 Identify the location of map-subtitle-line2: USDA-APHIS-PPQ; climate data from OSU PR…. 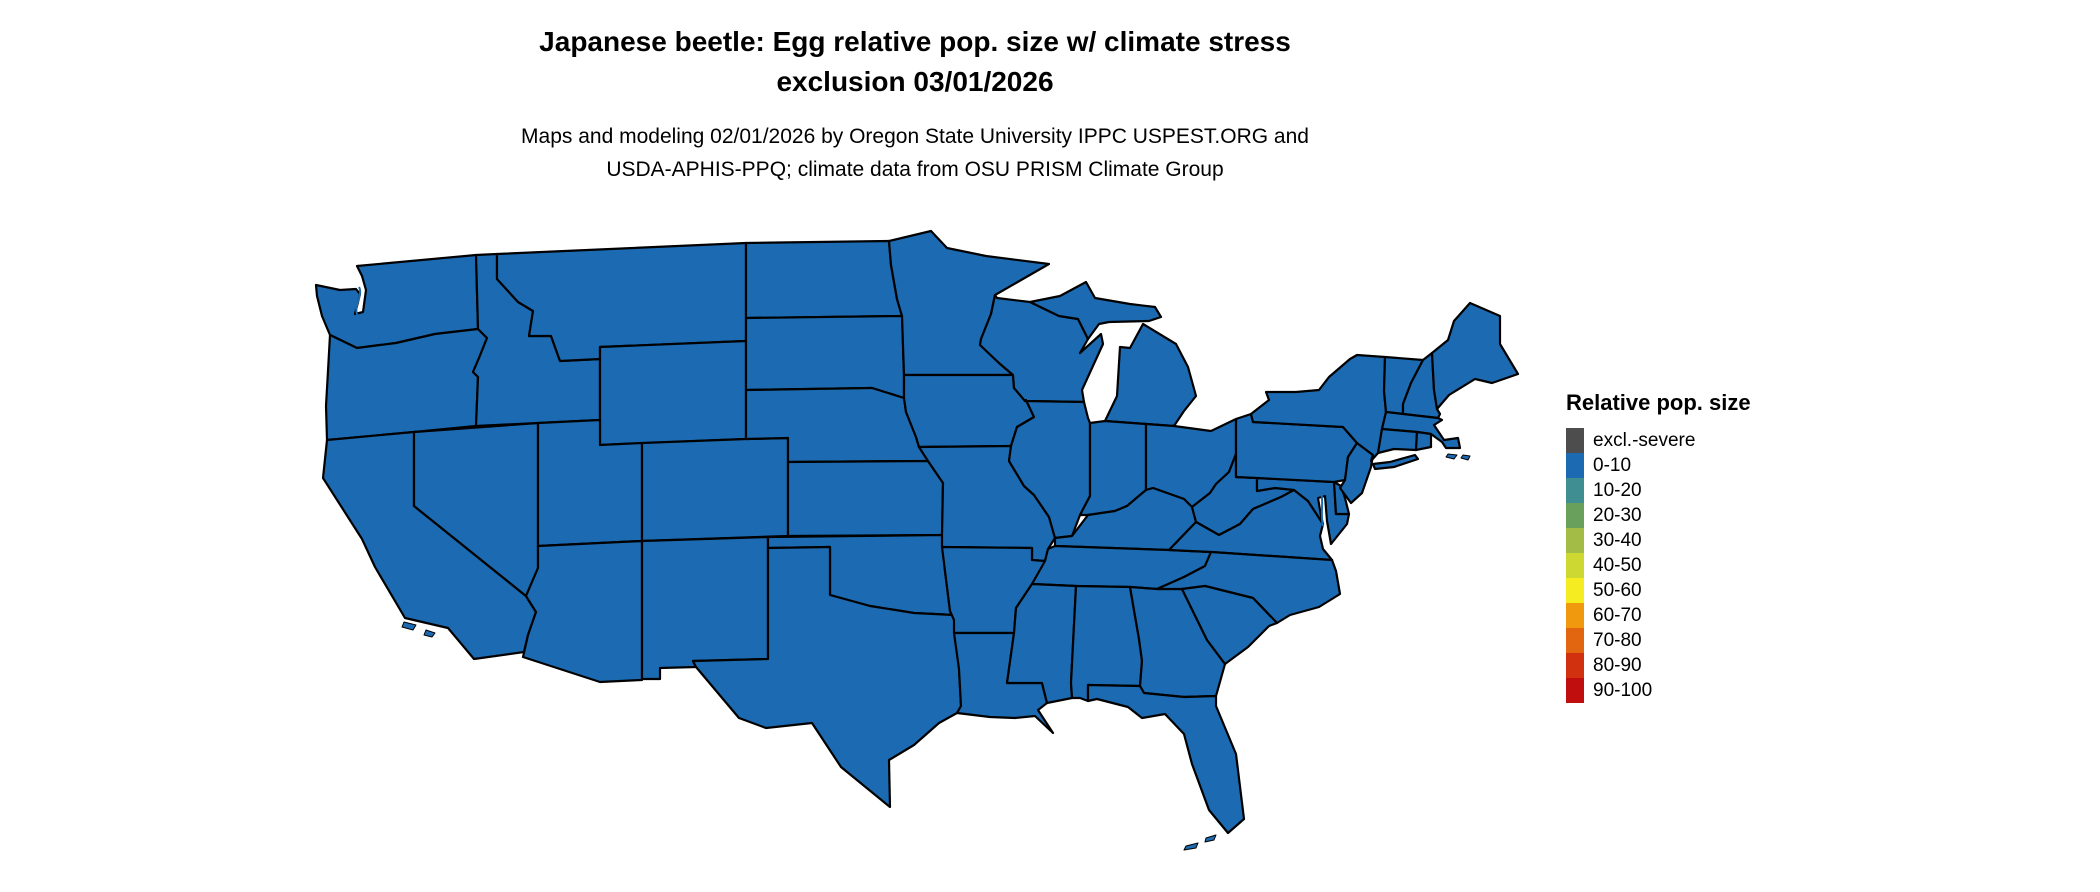
(915, 169).